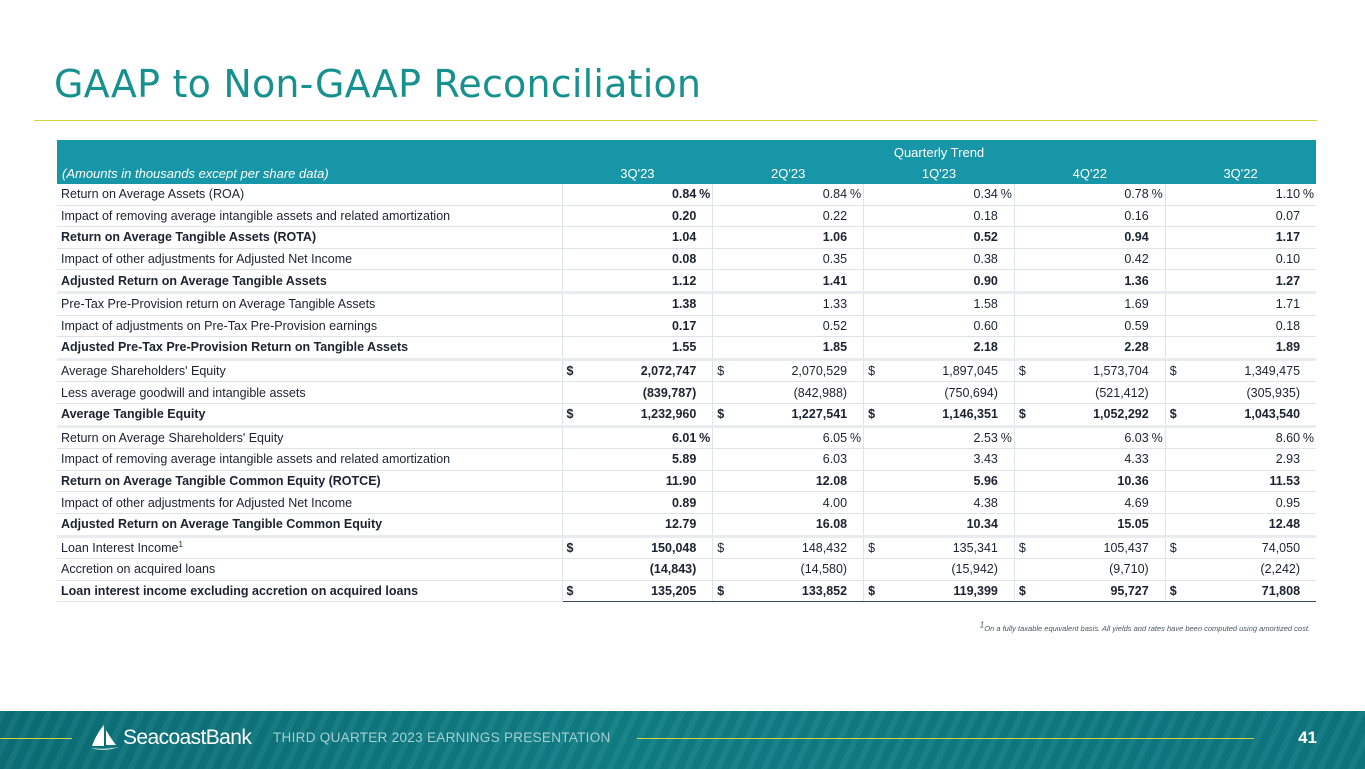 Image resolution: width=1365 pixels, height=769 pixels. Describe the element at coordinates (1272, 371) in the screenshot. I see `cell-value: 1,349,475` at that location.